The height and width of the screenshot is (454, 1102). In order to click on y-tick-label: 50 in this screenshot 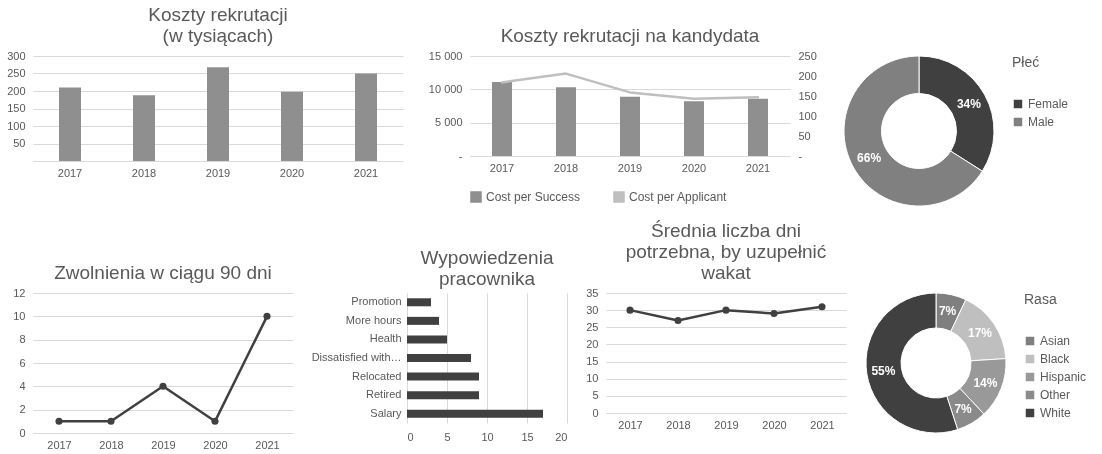, I will do `click(19, 143)`.